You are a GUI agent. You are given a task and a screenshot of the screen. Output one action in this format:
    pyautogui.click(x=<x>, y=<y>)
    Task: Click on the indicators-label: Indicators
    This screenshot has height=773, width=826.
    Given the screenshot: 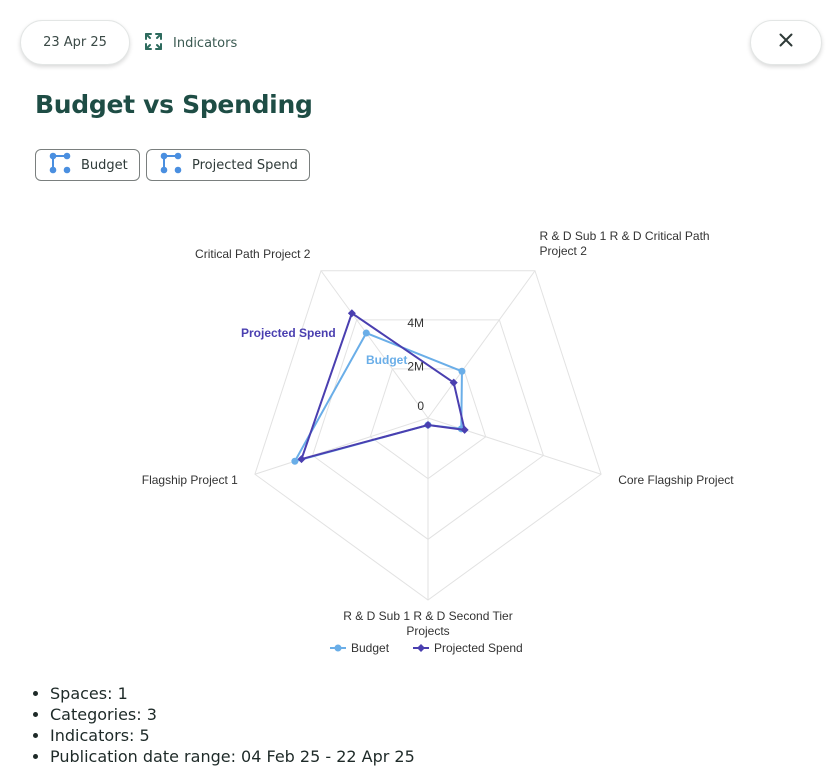 What is the action you would take?
    pyautogui.click(x=205, y=43)
    